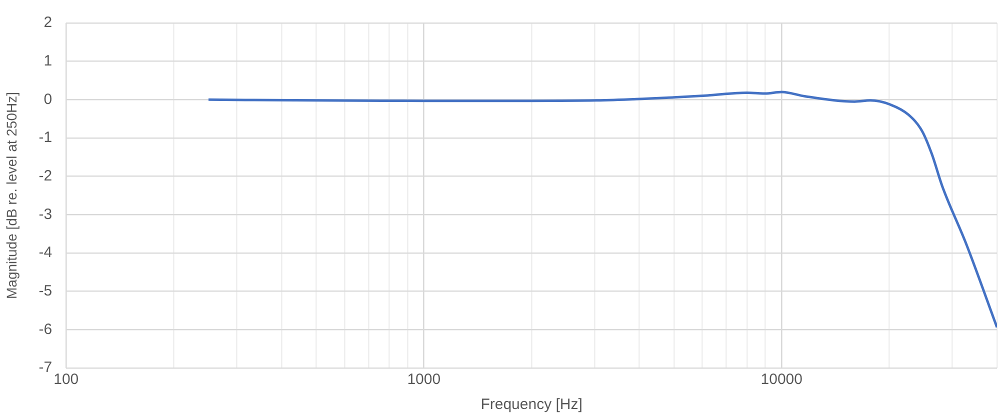  Describe the element at coordinates (45, 253) in the screenshot. I see `y-tick-label: -4` at that location.